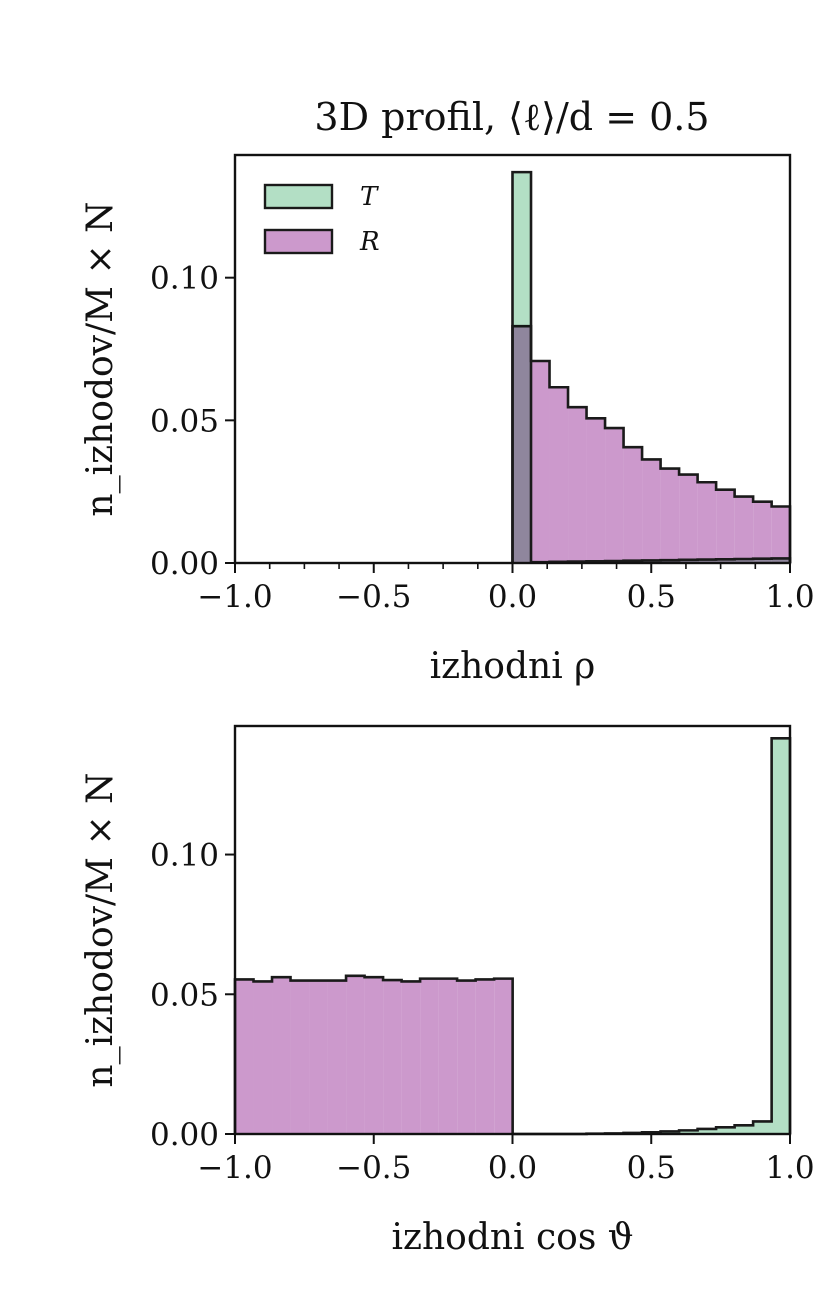  What do you see at coordinates (298, 241) in the screenshot?
I see `legend-swatch-R` at bounding box center [298, 241].